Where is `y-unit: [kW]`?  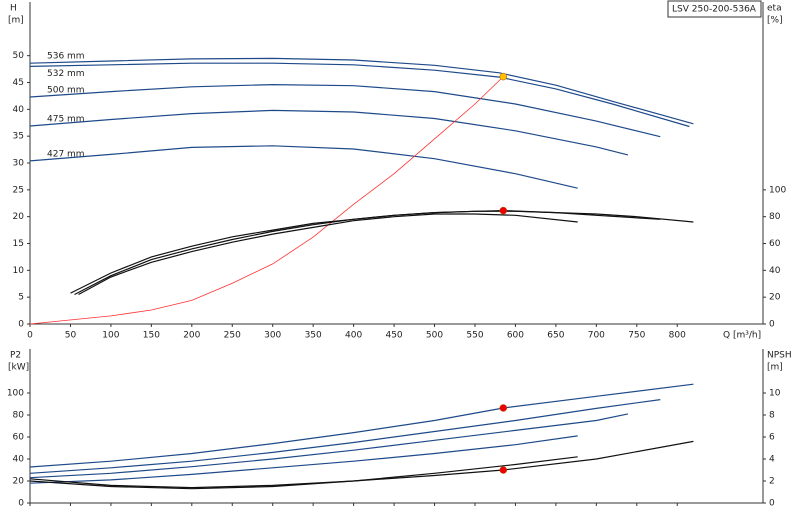
y-unit: [kW] is located at coordinates (18, 368).